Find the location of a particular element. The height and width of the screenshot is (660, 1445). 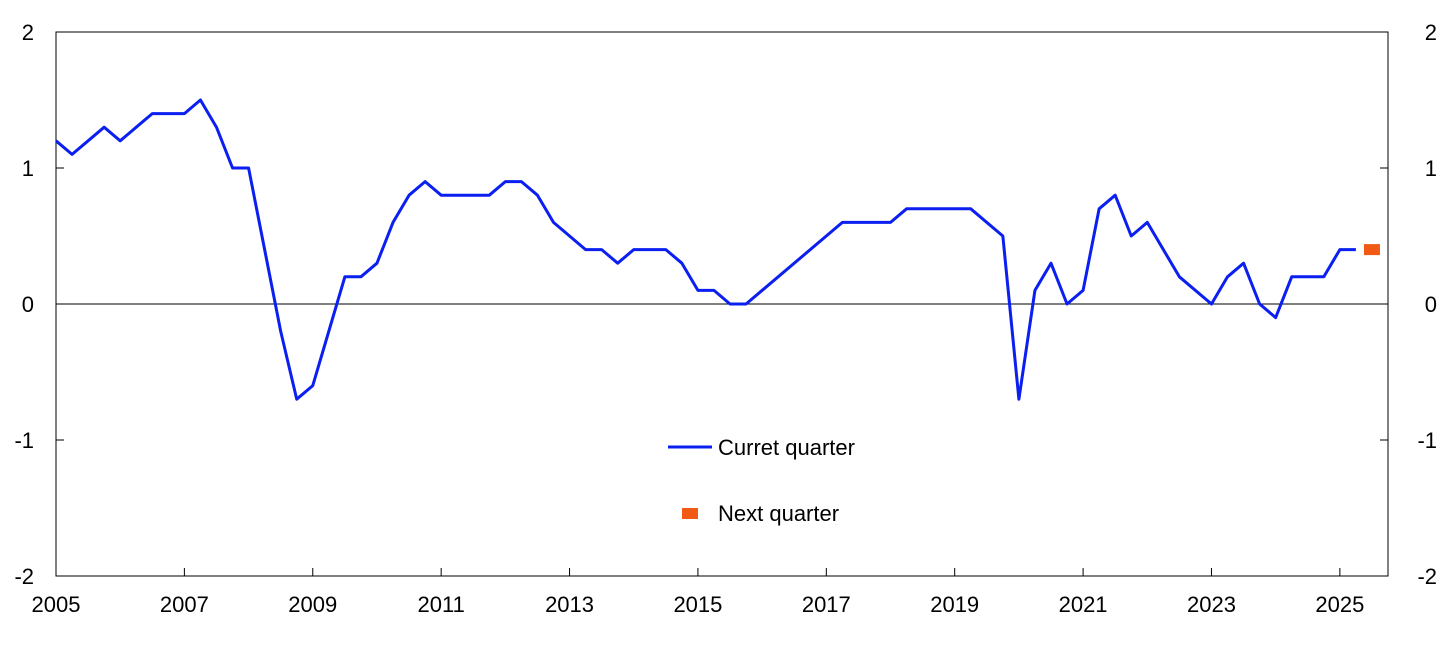

legend-label-current-quarter: Curret quarter is located at coordinates (786, 447).